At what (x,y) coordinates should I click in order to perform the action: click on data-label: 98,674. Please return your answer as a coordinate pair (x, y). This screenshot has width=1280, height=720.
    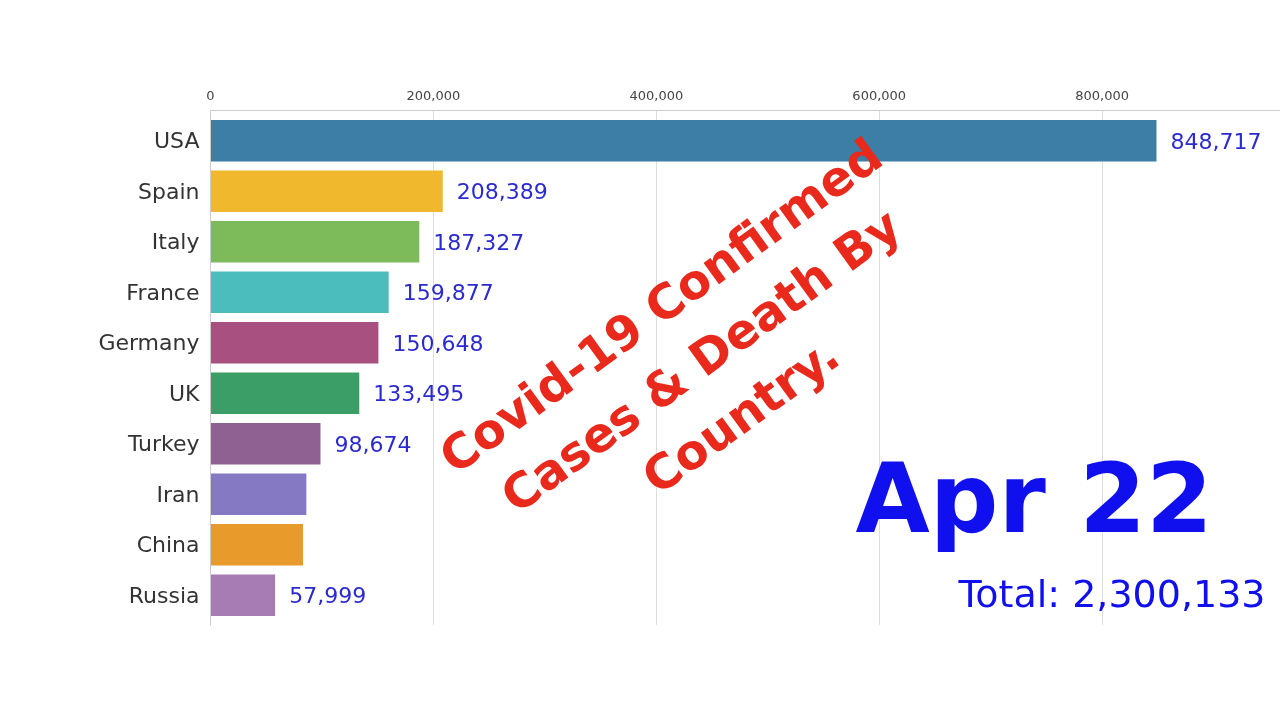
    Looking at the image, I should click on (373, 444).